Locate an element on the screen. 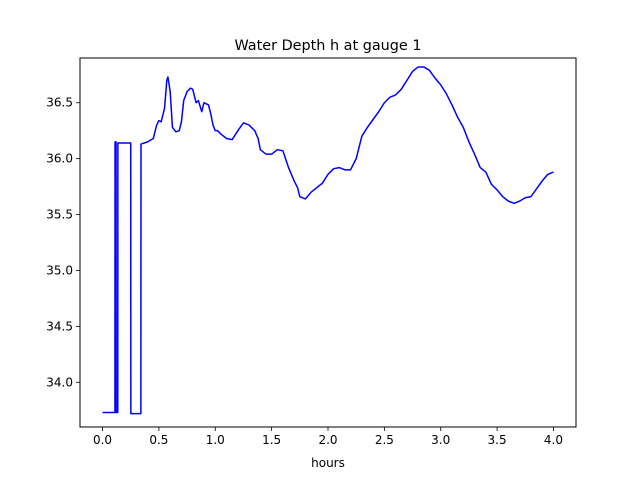 The image size is (640, 480). y-tick-label: 35.5 is located at coordinates (59, 215).